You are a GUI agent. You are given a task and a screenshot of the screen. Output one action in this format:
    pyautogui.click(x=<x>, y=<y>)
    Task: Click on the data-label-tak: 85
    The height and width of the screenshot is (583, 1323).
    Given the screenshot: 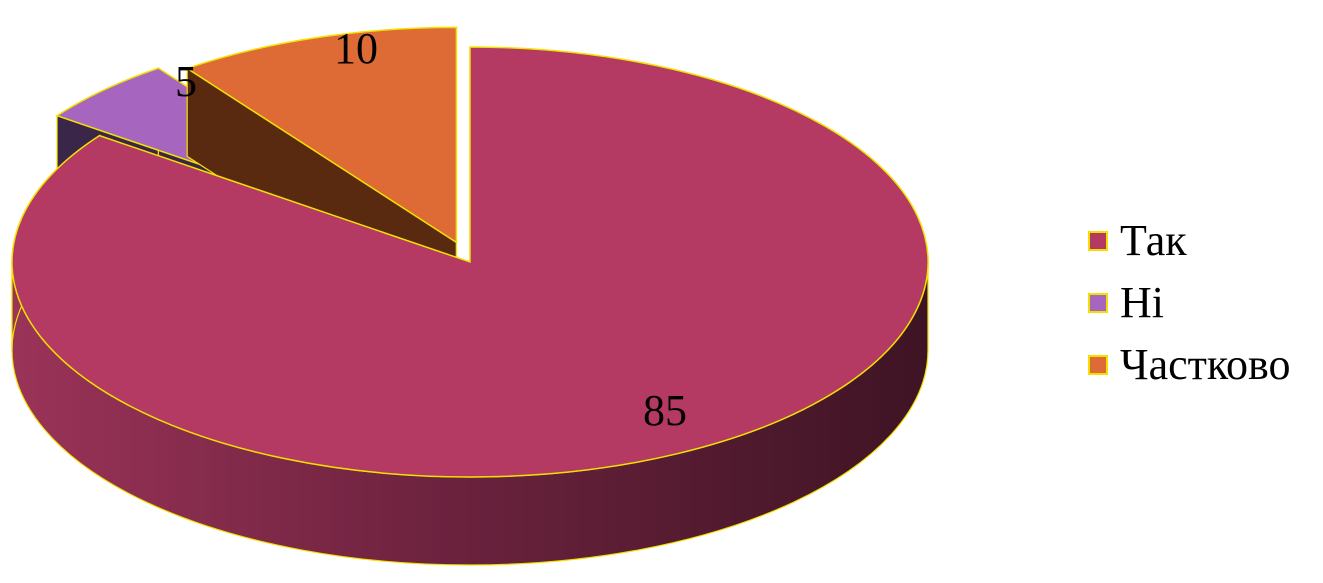 What is the action you would take?
    pyautogui.click(x=665, y=410)
    